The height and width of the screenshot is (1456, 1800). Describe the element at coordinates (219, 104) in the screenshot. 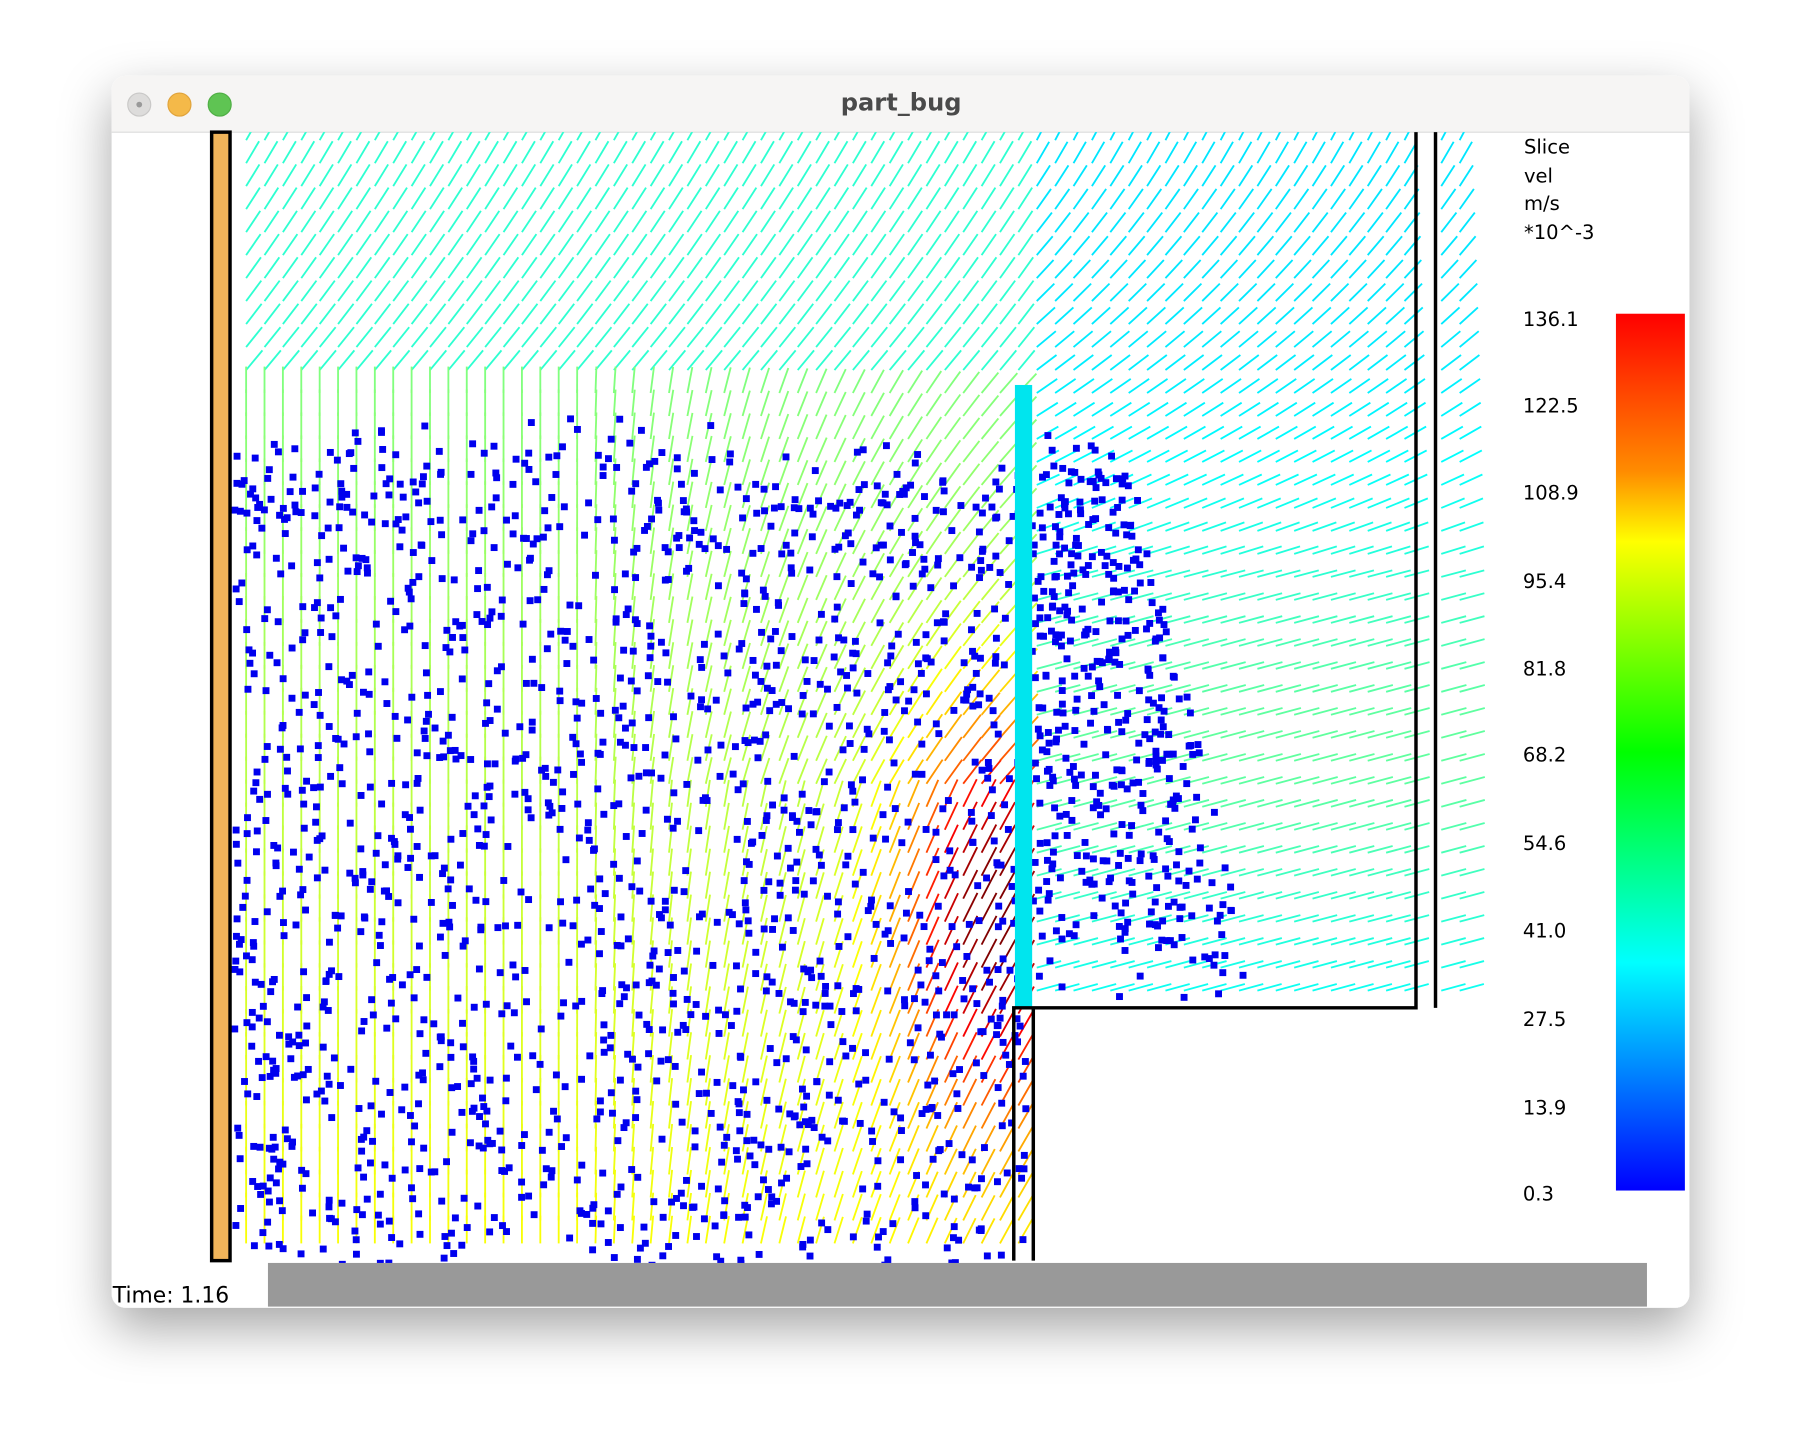

I see `zoom-button` at that location.